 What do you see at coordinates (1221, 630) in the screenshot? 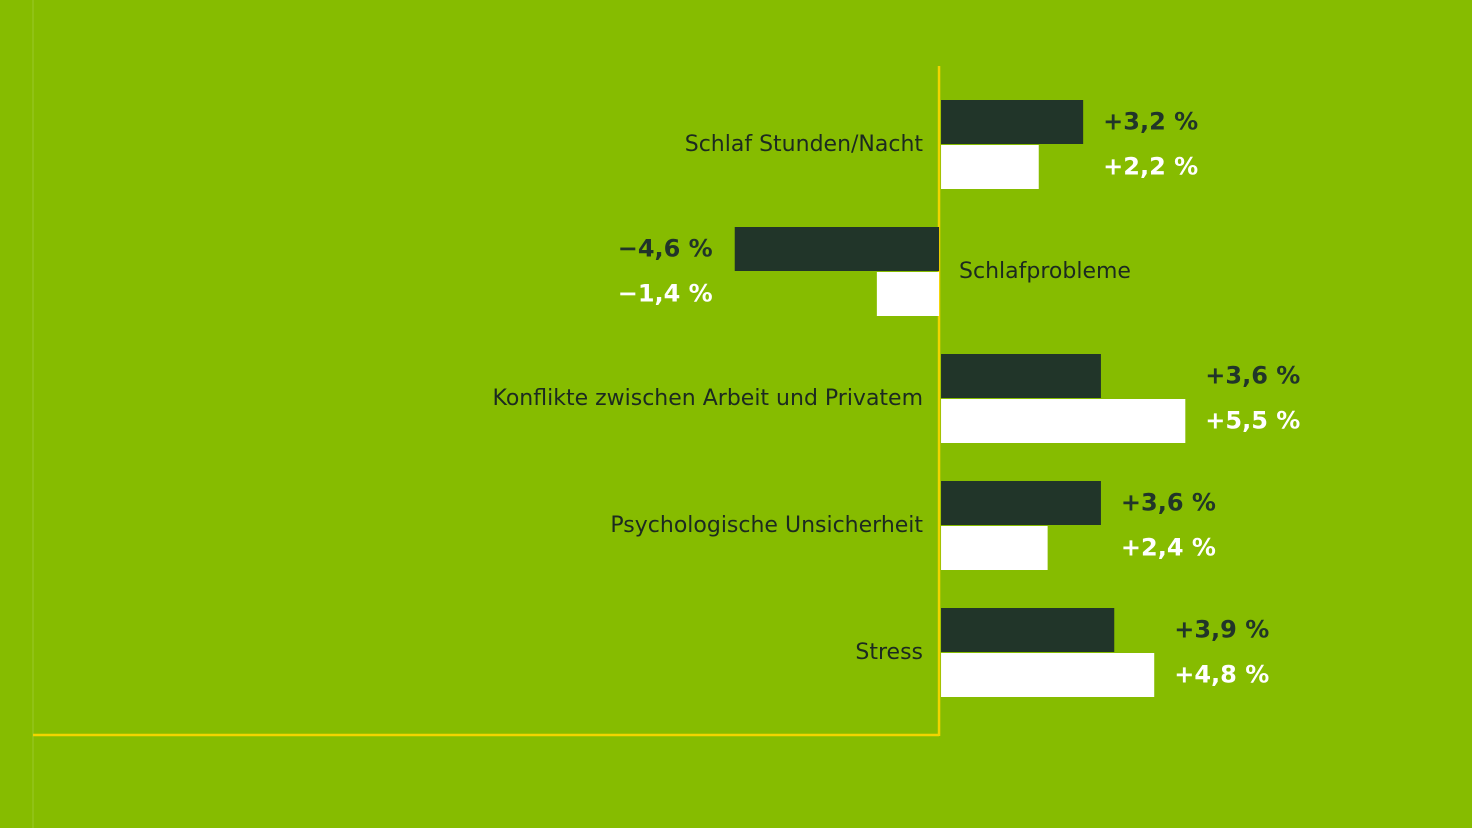
I see `value-label: +3,9 %` at bounding box center [1221, 630].